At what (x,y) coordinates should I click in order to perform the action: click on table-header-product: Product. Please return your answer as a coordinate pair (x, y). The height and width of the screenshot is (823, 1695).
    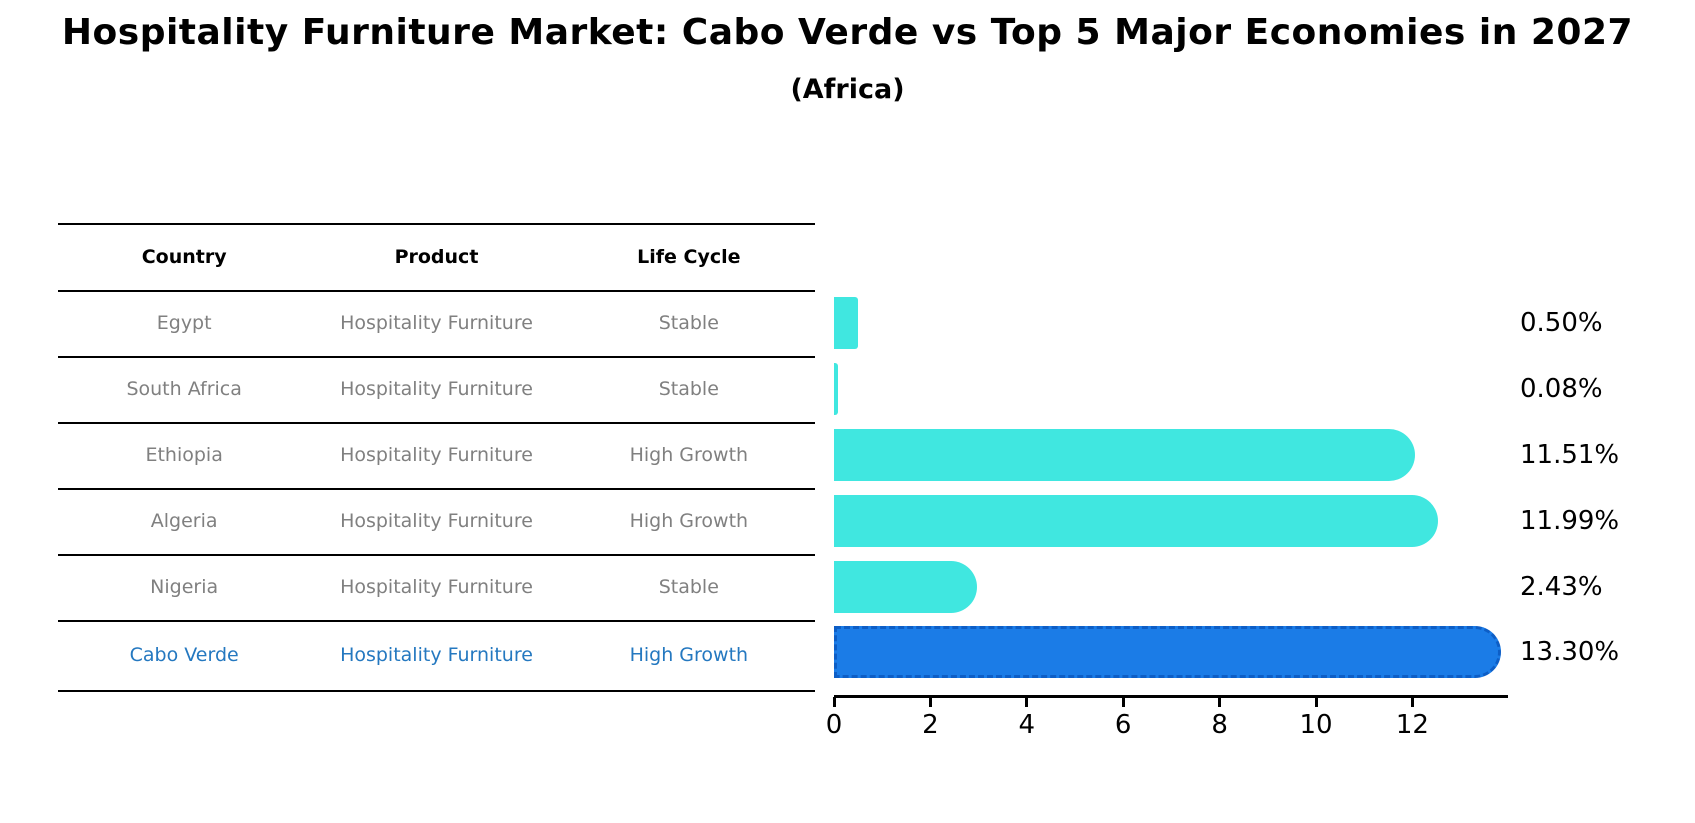
    Looking at the image, I should click on (436, 256).